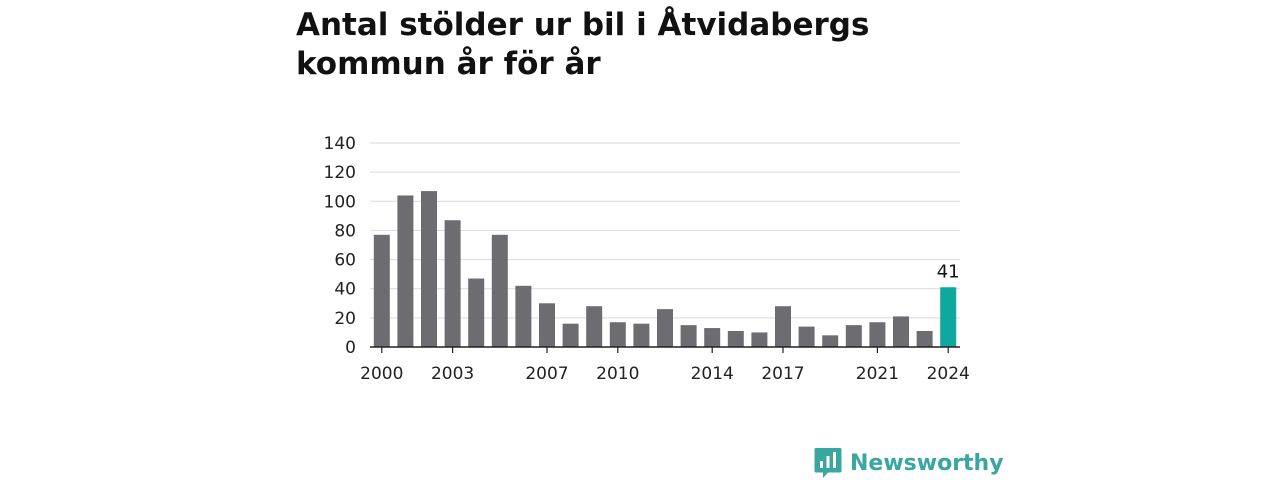 Image resolution: width=1280 pixels, height=480 pixels. What do you see at coordinates (381, 374) in the screenshot?
I see `x-tick-label: 2000` at bounding box center [381, 374].